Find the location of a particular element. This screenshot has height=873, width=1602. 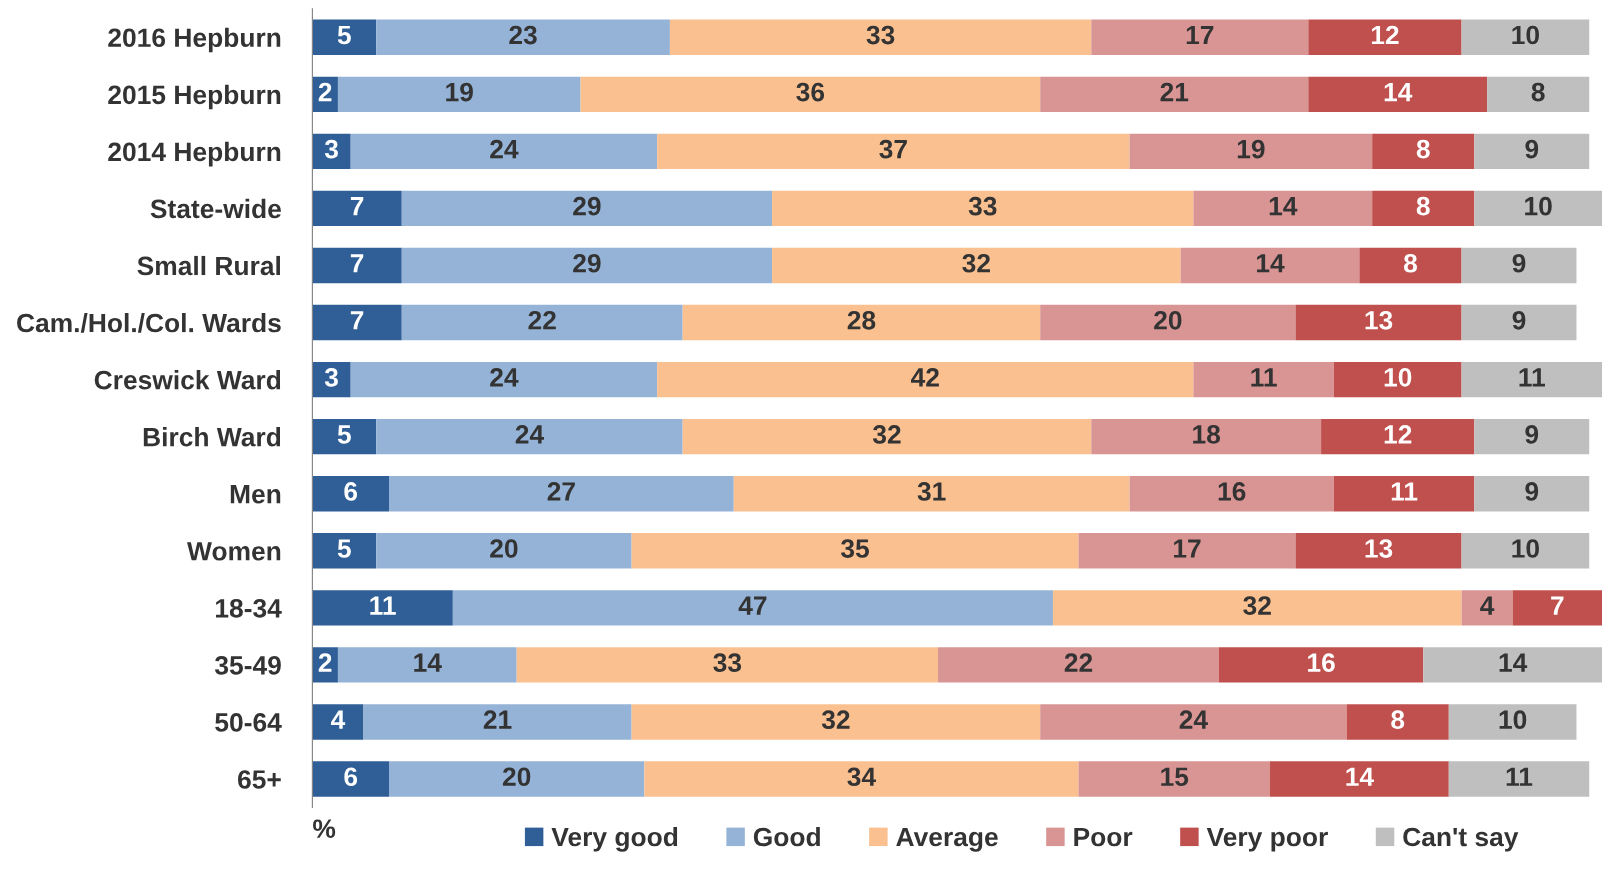

data-label: 35 is located at coordinates (854, 548).